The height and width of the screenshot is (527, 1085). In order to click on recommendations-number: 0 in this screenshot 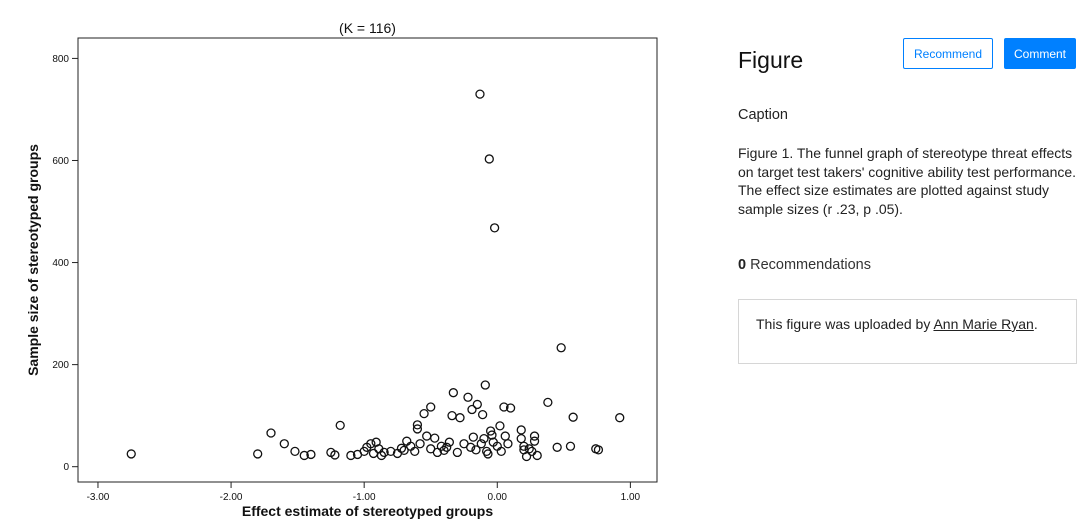, I will do `click(742, 265)`.